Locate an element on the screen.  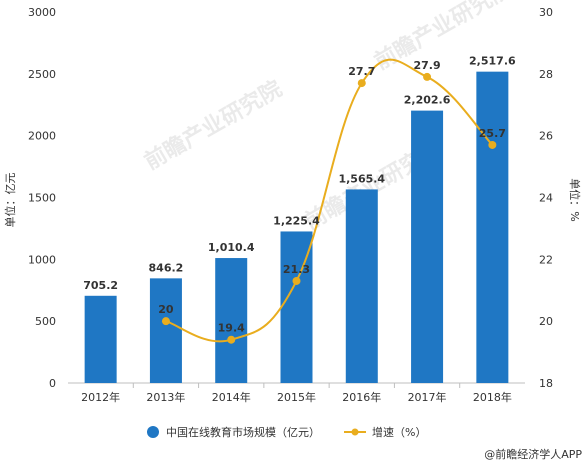
y-tick-label: 2000 is located at coordinates (42, 136).